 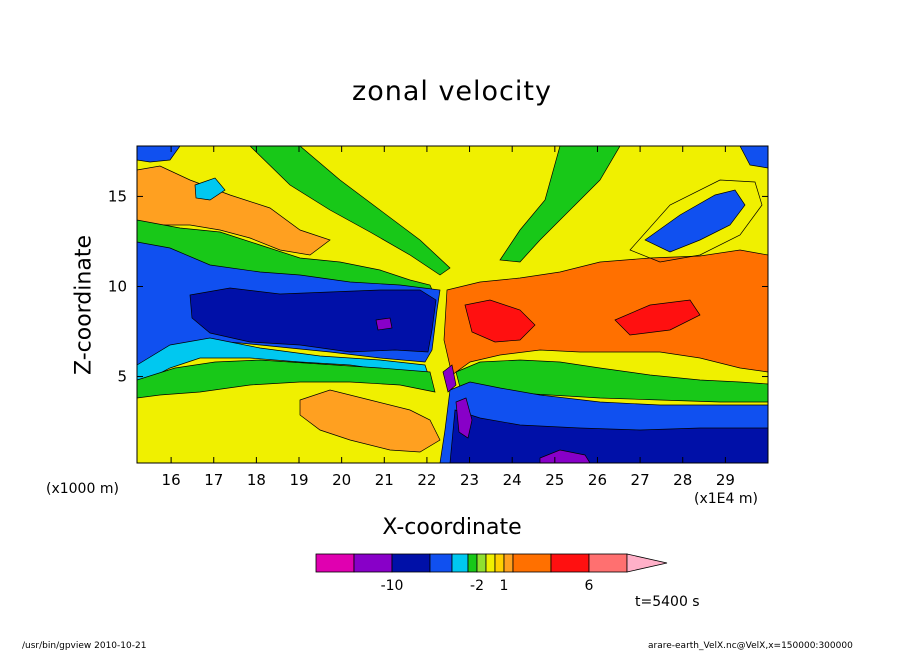 I want to click on x-tick-label: 23, so click(x=469, y=480).